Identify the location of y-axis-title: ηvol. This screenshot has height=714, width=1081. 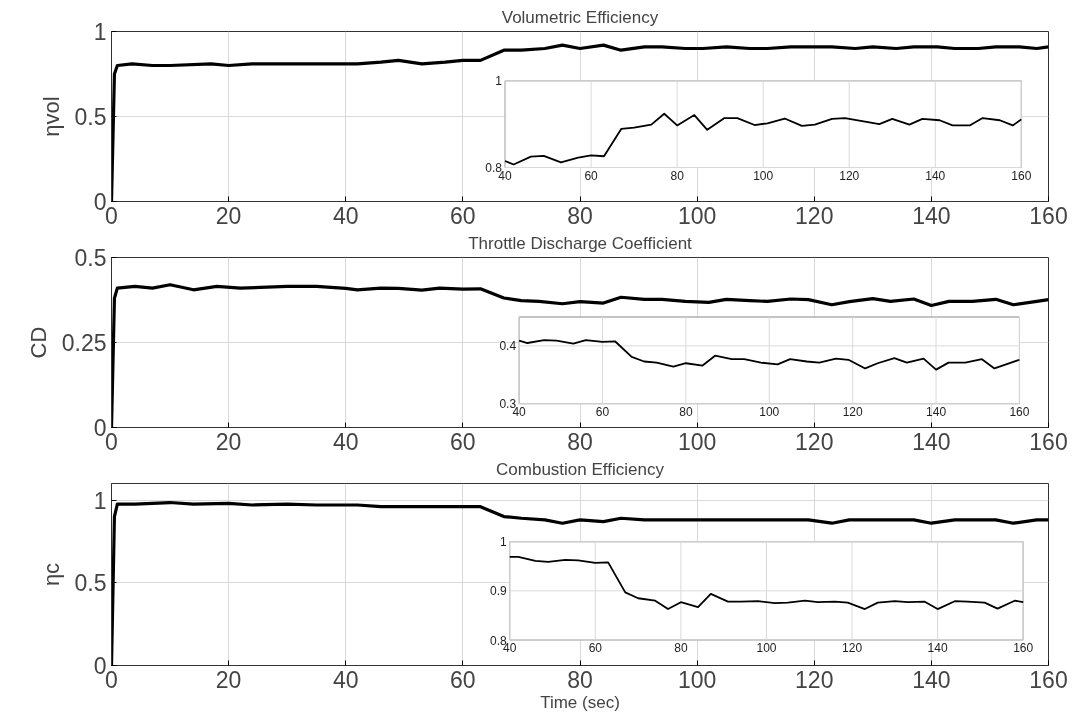
(51, 116).